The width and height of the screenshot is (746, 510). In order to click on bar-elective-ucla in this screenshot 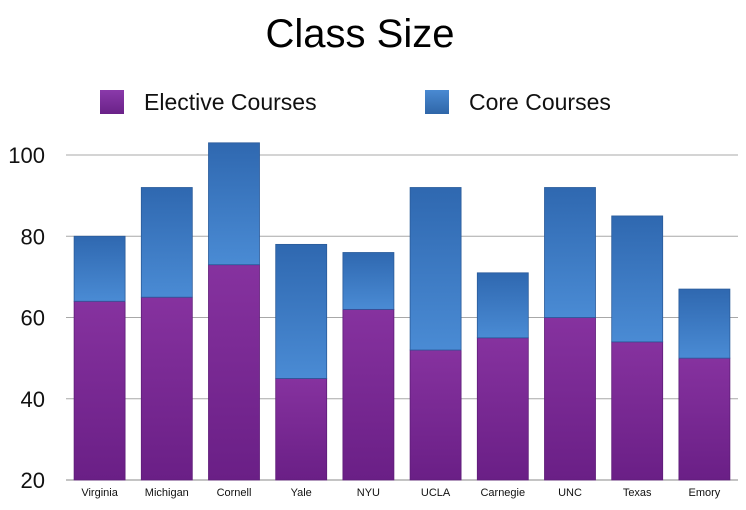, I will do `click(435, 415)`.